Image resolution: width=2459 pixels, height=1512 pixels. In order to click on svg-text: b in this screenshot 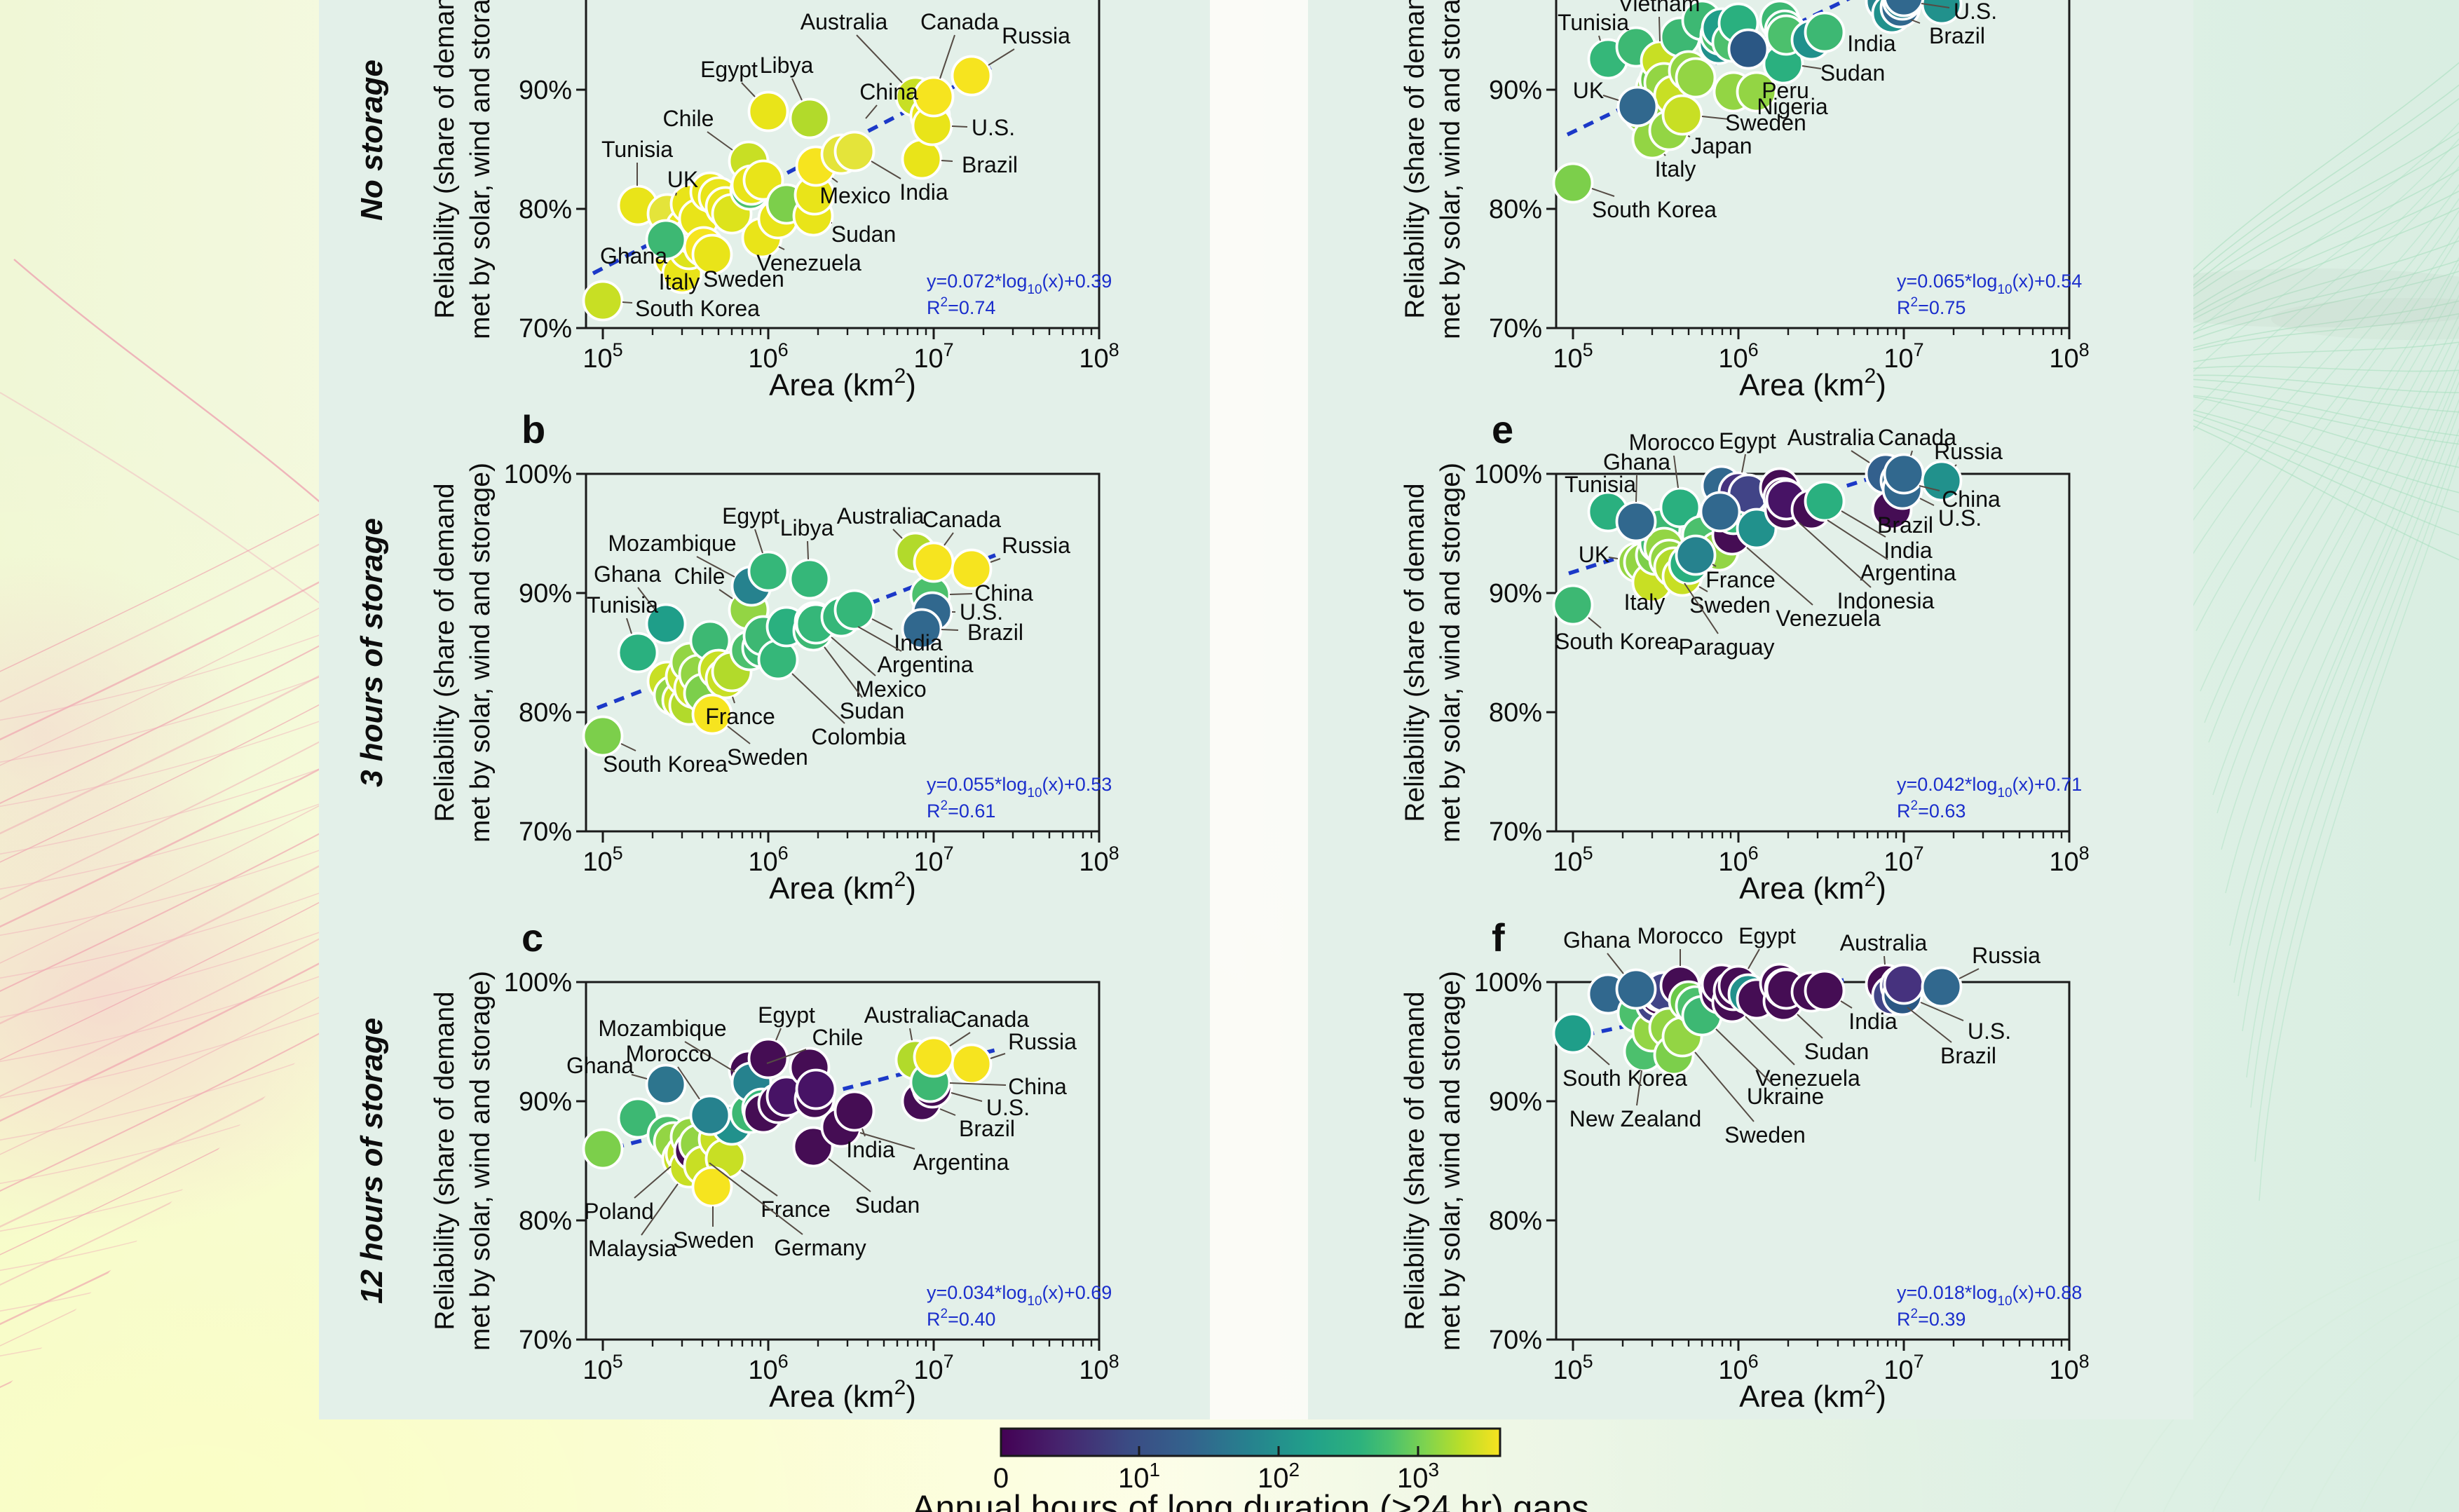, I will do `click(534, 429)`.